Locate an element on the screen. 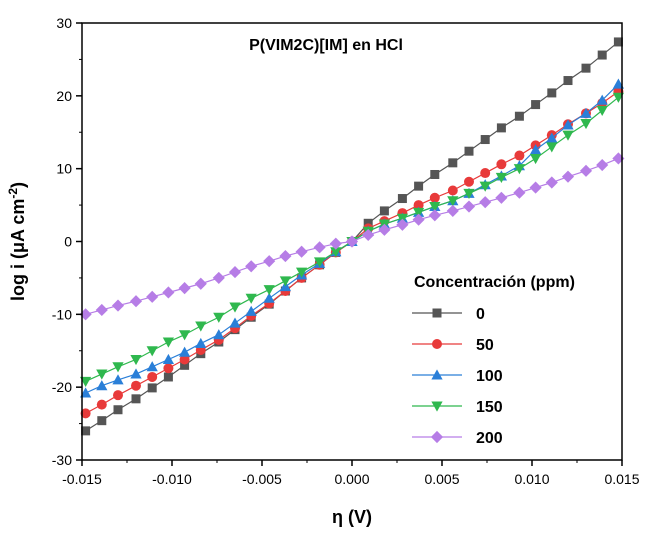 This screenshot has width=646, height=533. legend-item: 100 is located at coordinates (457, 376).